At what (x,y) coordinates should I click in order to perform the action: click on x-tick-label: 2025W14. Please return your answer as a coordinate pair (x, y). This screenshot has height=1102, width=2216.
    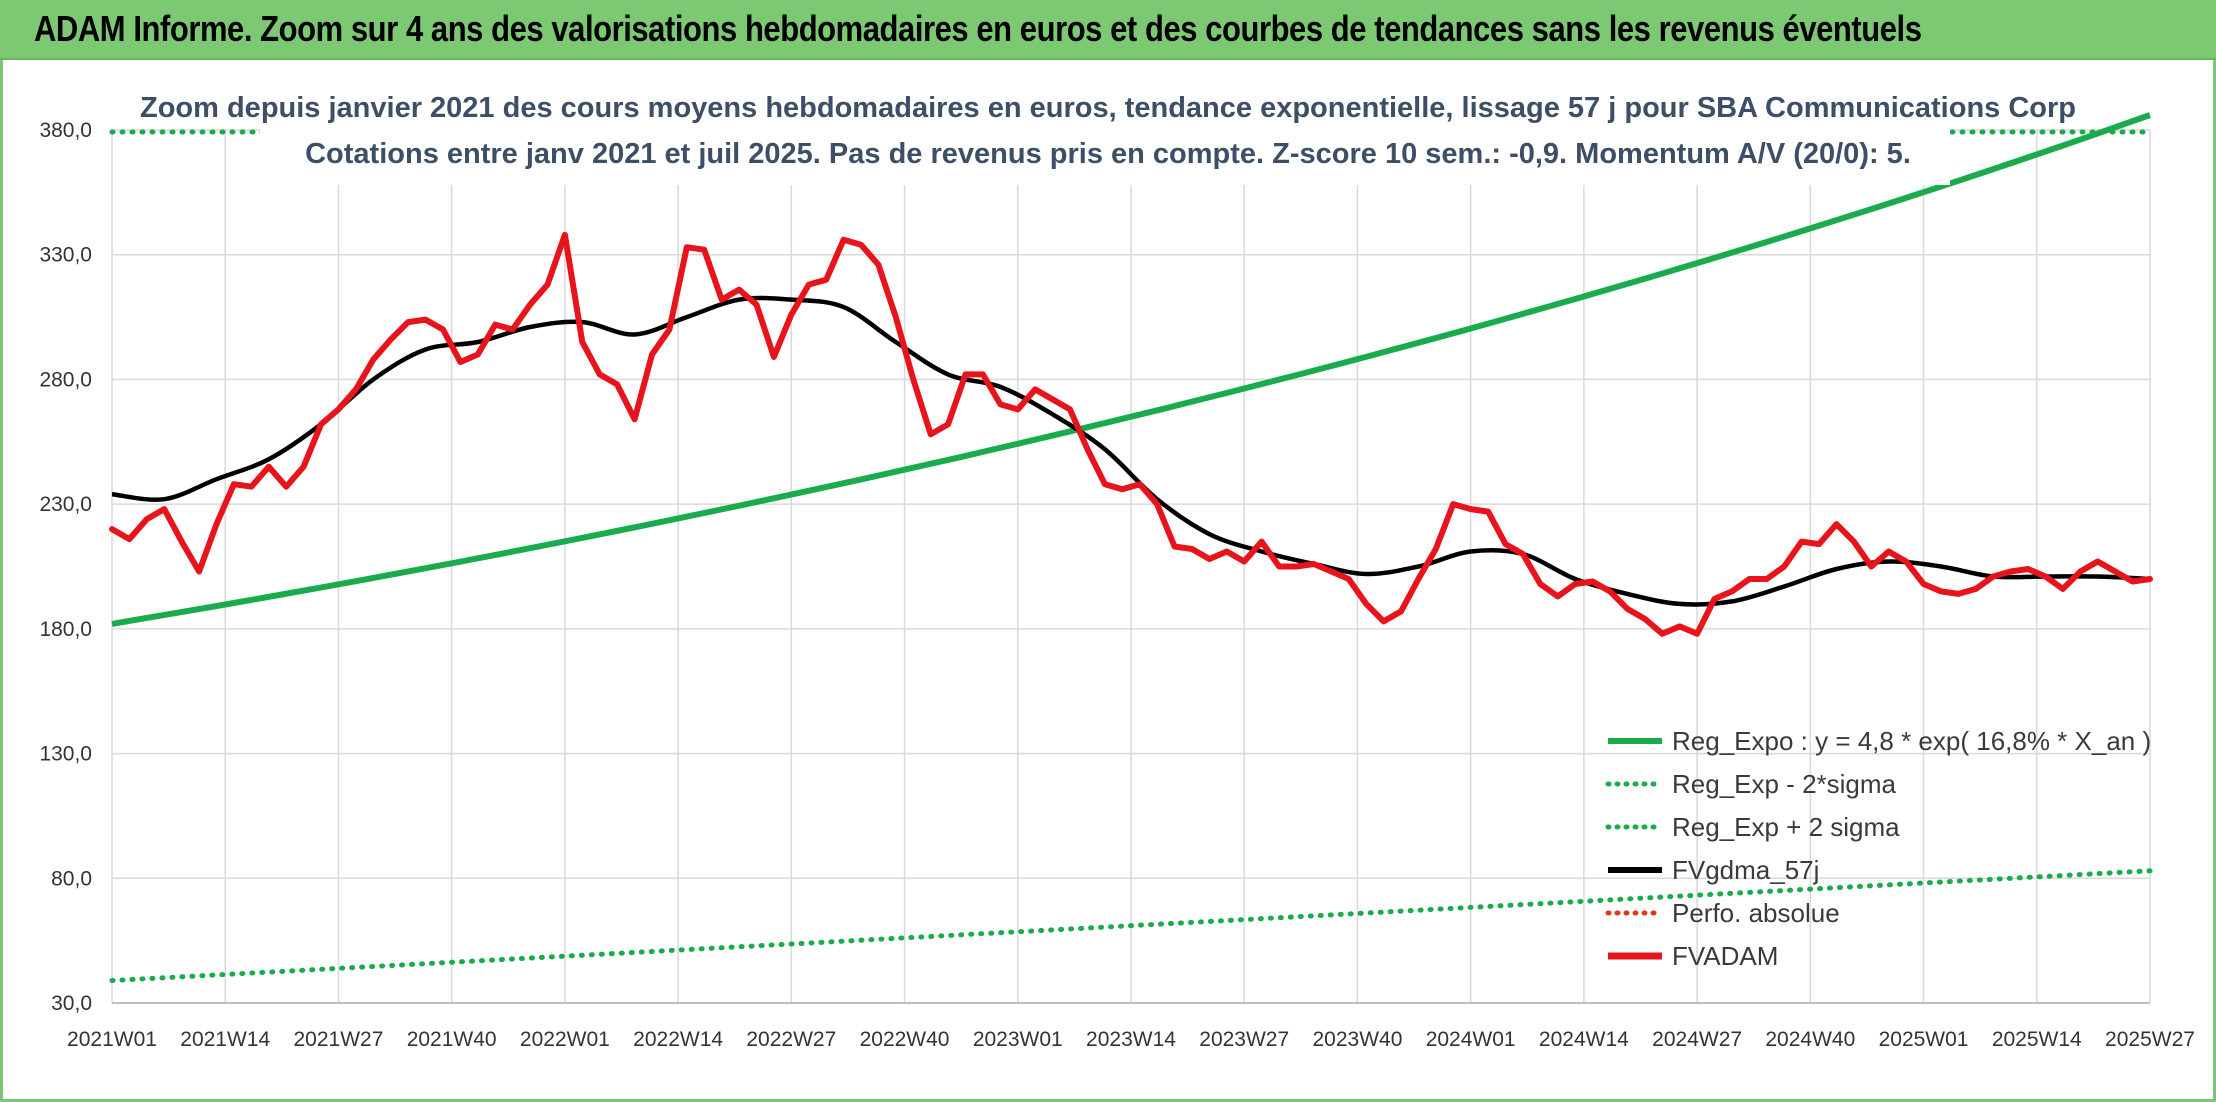
    Looking at the image, I should click on (2037, 1039).